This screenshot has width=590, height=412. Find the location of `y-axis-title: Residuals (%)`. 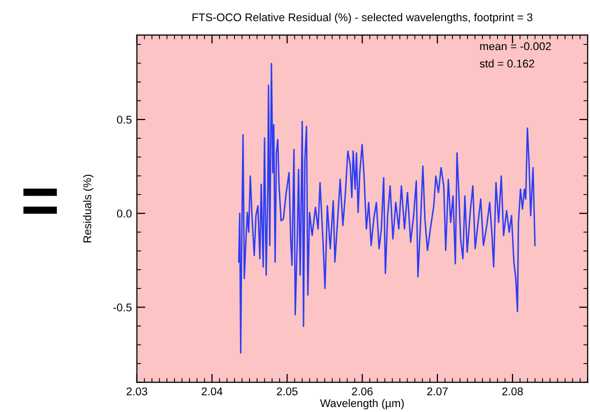

y-axis-title: Residuals (%) is located at coordinates (88, 208).